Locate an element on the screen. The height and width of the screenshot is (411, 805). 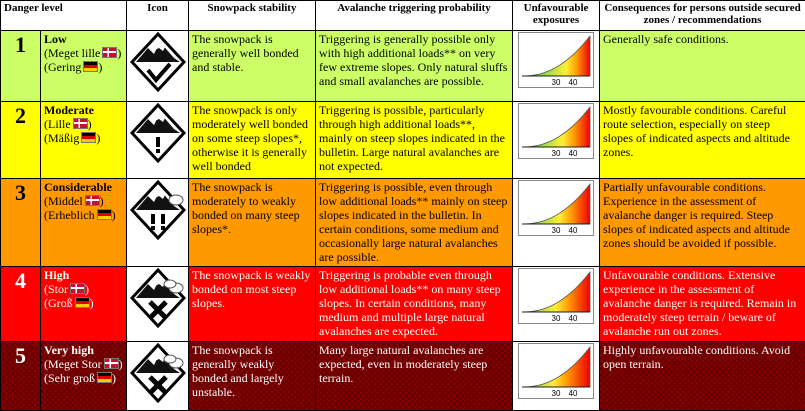
level-name-danish: (Stor is located at coordinates (56, 289).